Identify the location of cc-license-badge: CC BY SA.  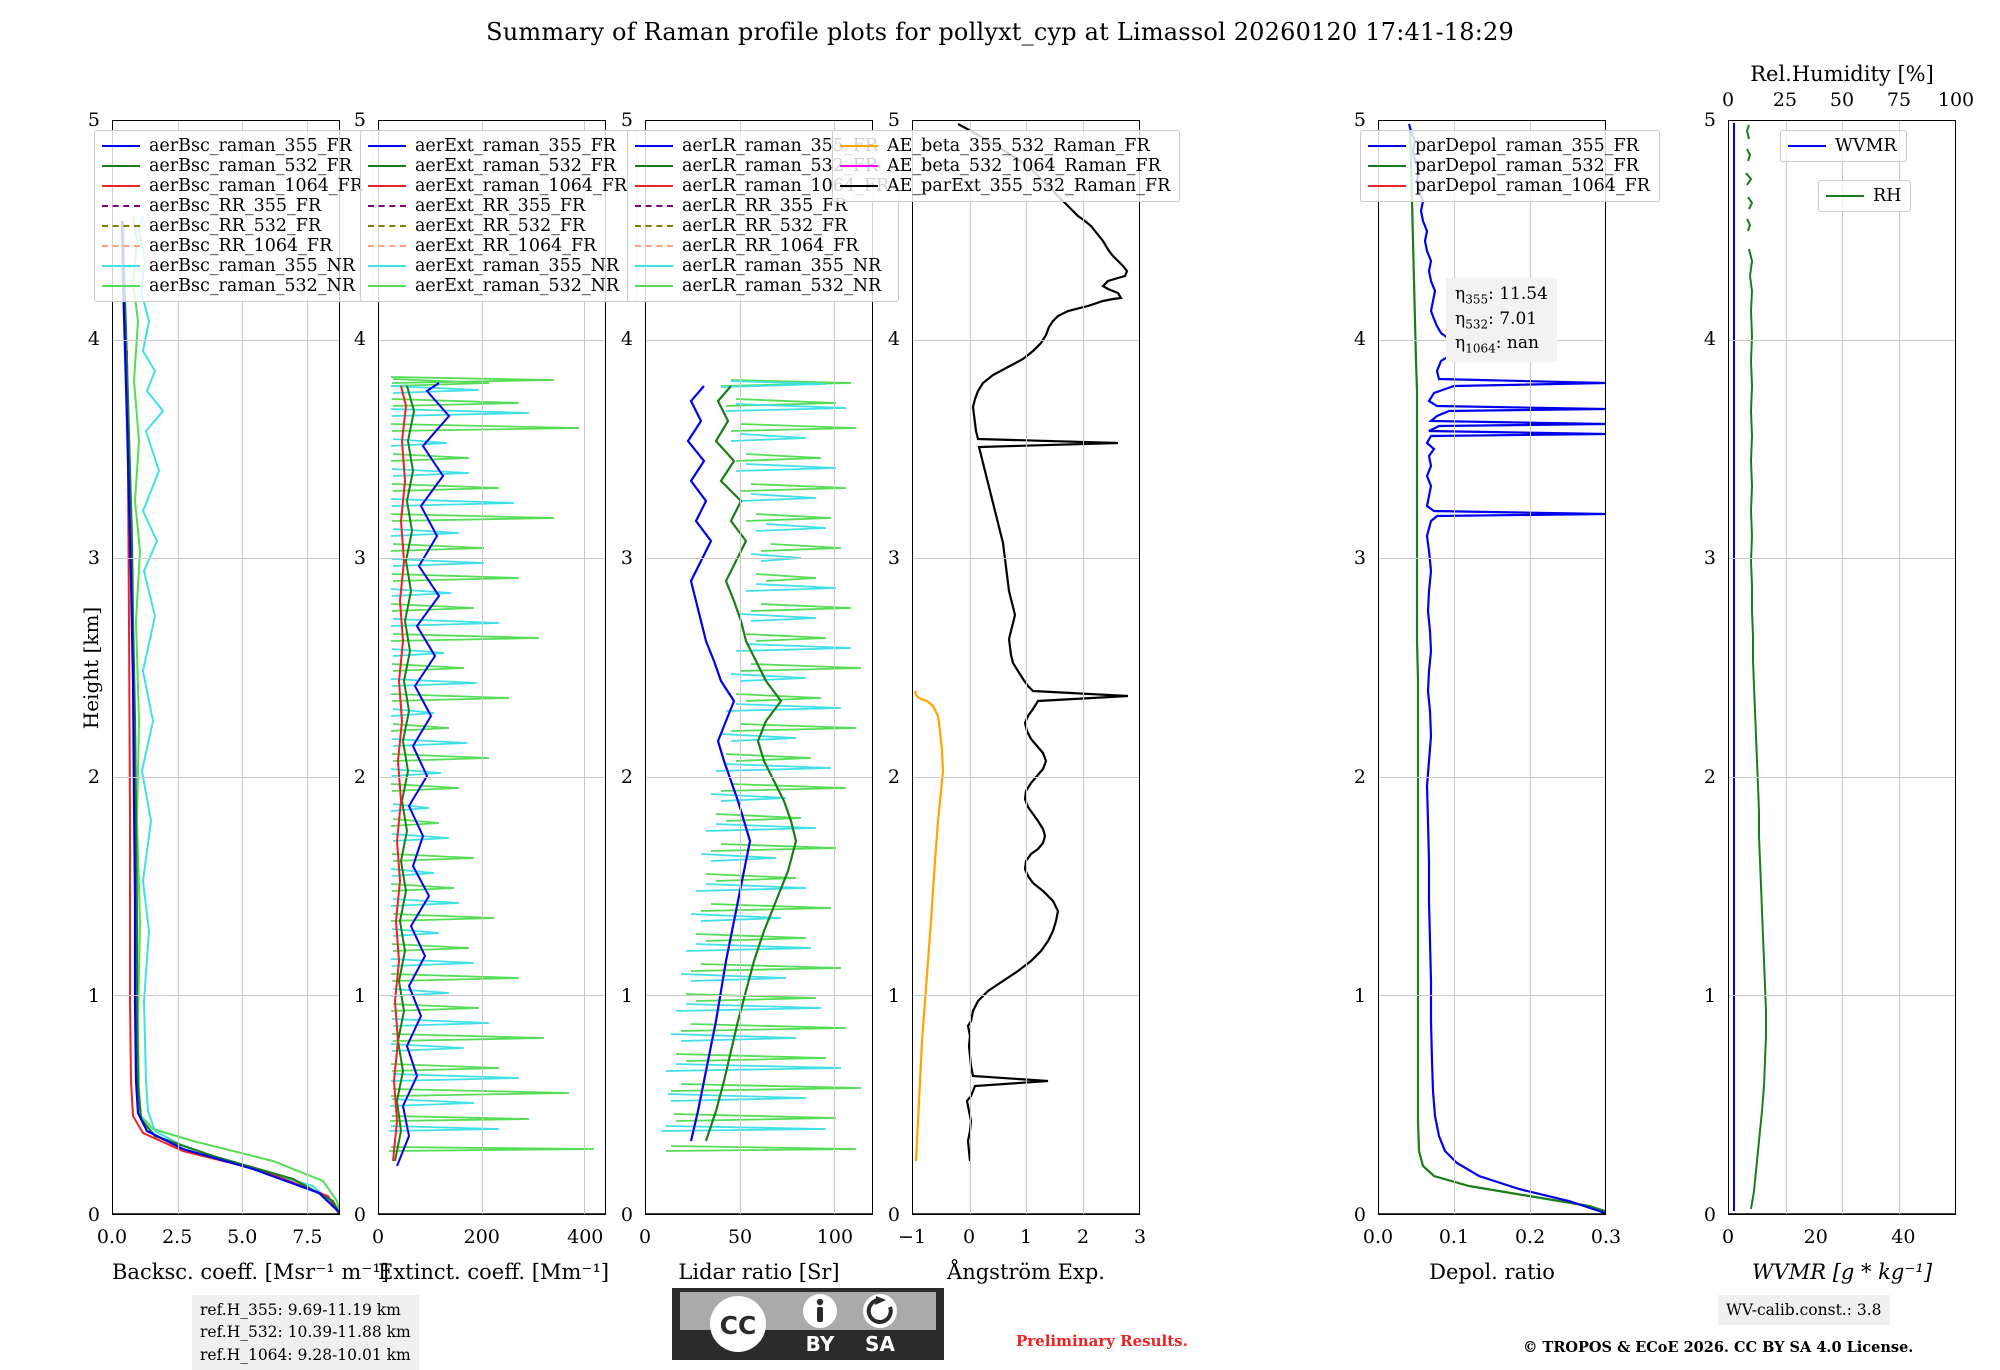
(808, 1324).